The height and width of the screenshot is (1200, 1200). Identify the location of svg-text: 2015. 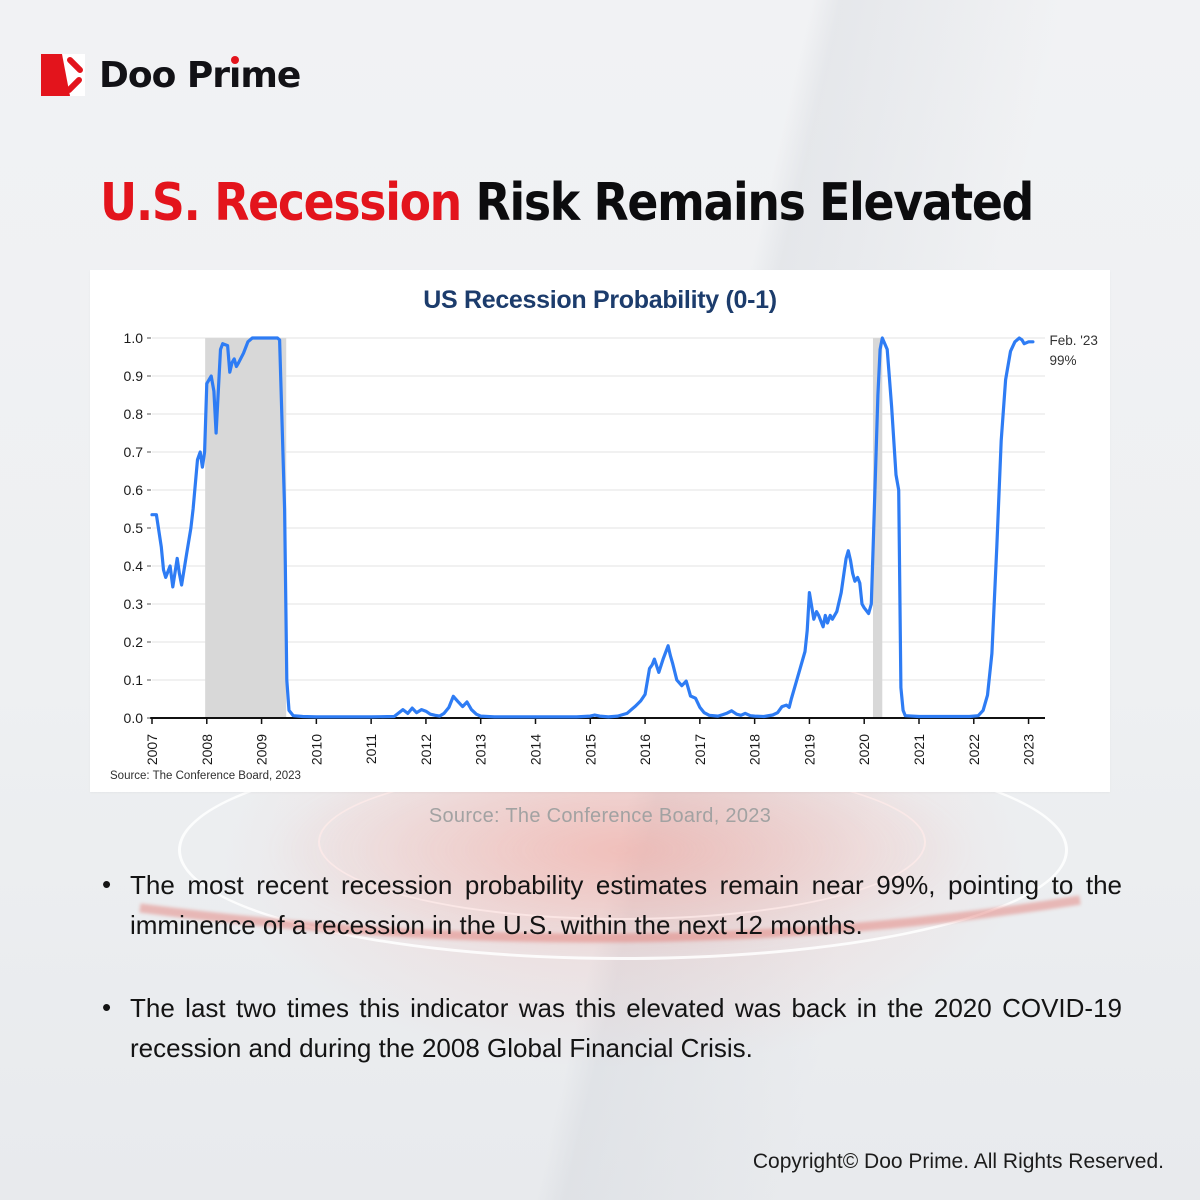
(590, 749).